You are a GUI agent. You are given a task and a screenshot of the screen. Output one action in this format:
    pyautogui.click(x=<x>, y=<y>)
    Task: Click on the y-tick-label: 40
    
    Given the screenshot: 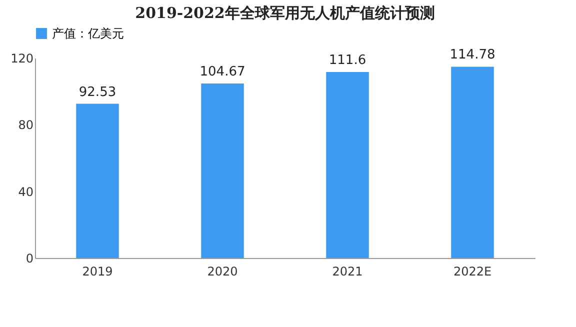 What is the action you would take?
    pyautogui.click(x=26, y=191)
    